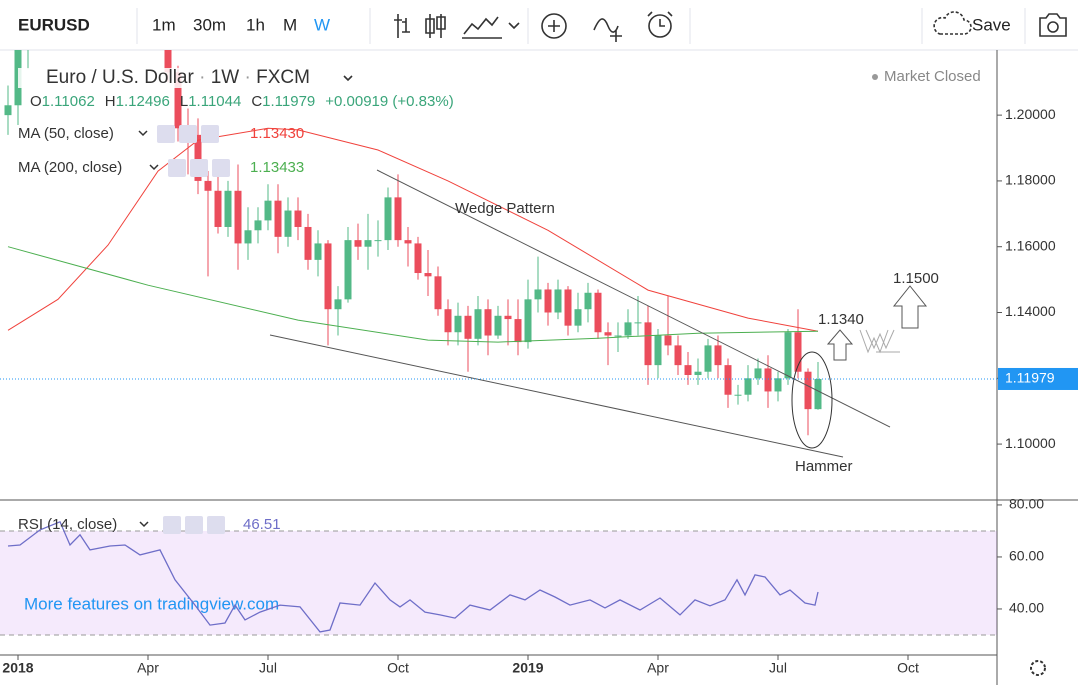 This screenshot has width=1078, height=685. What do you see at coordinates (268, 668) in the screenshot?
I see `x-tick-label: Jul` at bounding box center [268, 668].